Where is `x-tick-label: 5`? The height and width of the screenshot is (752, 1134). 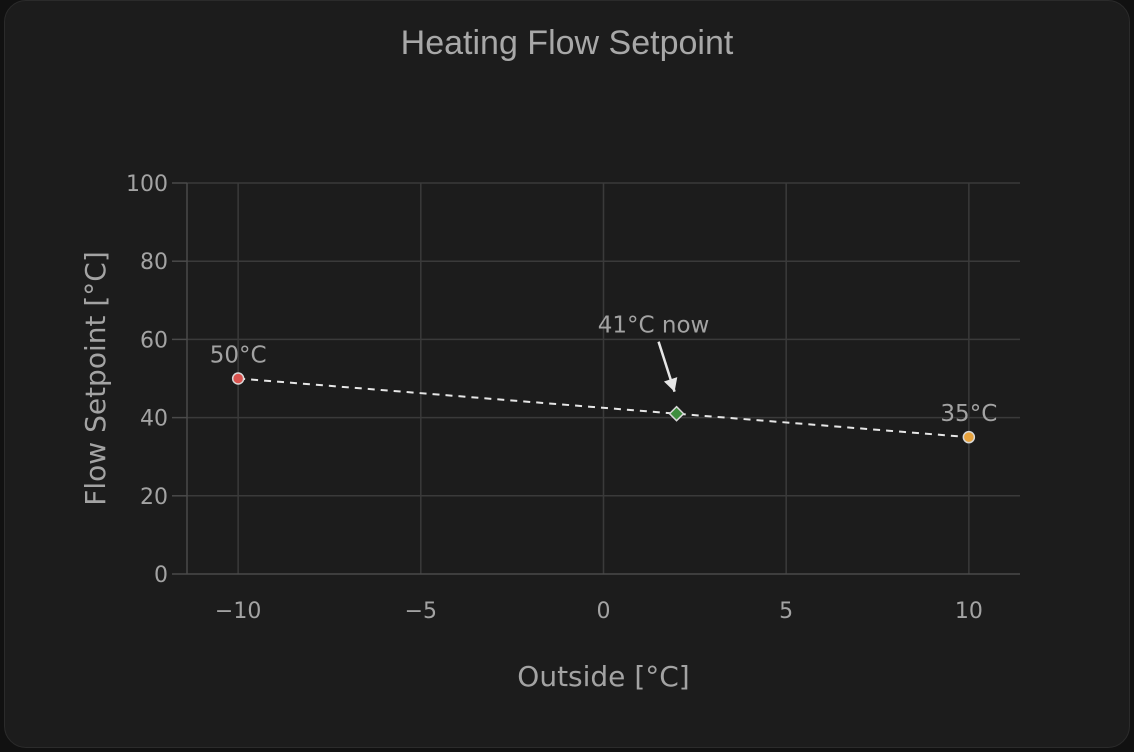 x-tick-label: 5 is located at coordinates (786, 611).